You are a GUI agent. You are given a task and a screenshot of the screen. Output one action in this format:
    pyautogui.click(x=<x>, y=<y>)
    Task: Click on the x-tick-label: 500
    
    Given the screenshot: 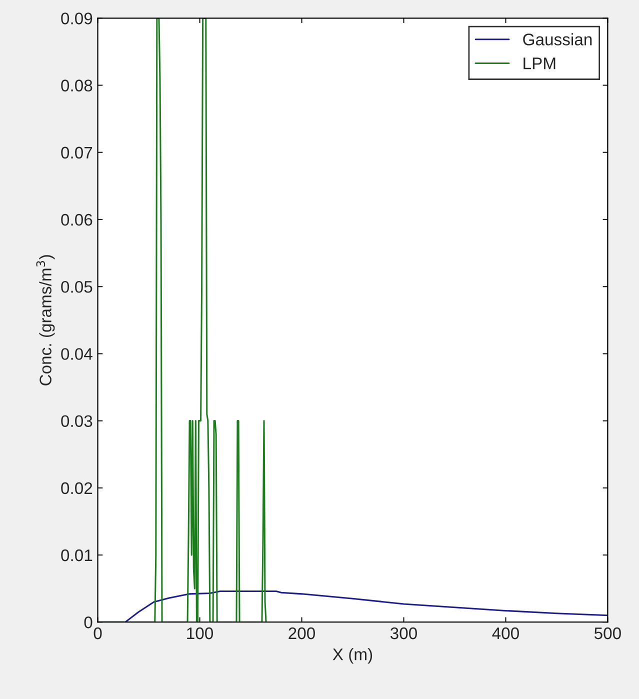 What is the action you would take?
    pyautogui.click(x=607, y=633)
    